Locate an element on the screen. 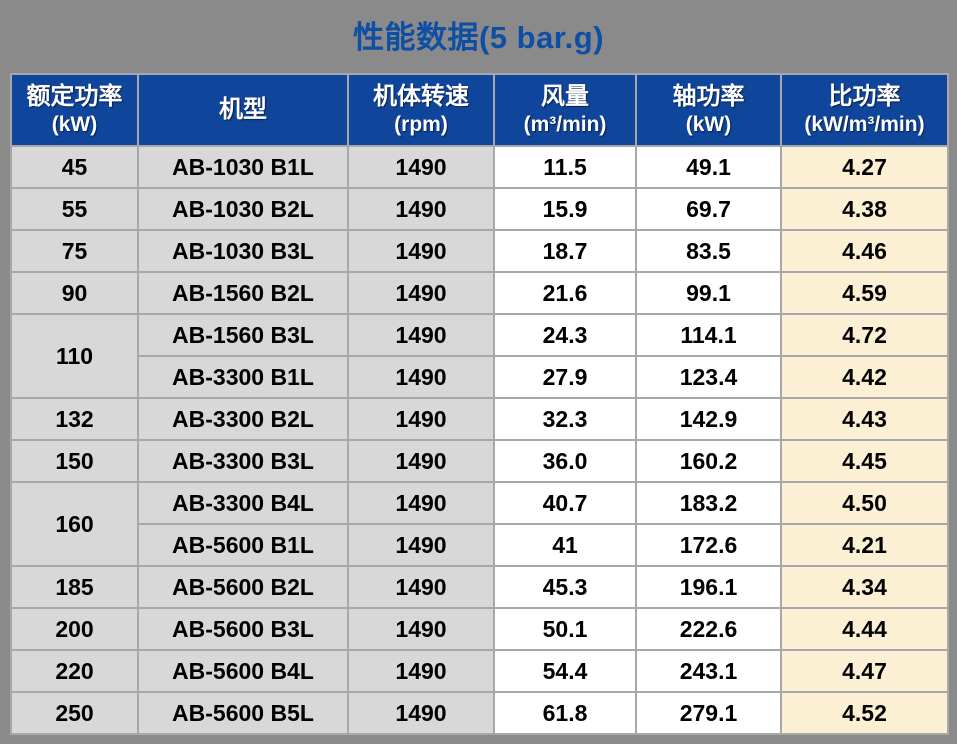 This screenshot has width=957, height=744. cell-flow: 18.7 is located at coordinates (565, 251).